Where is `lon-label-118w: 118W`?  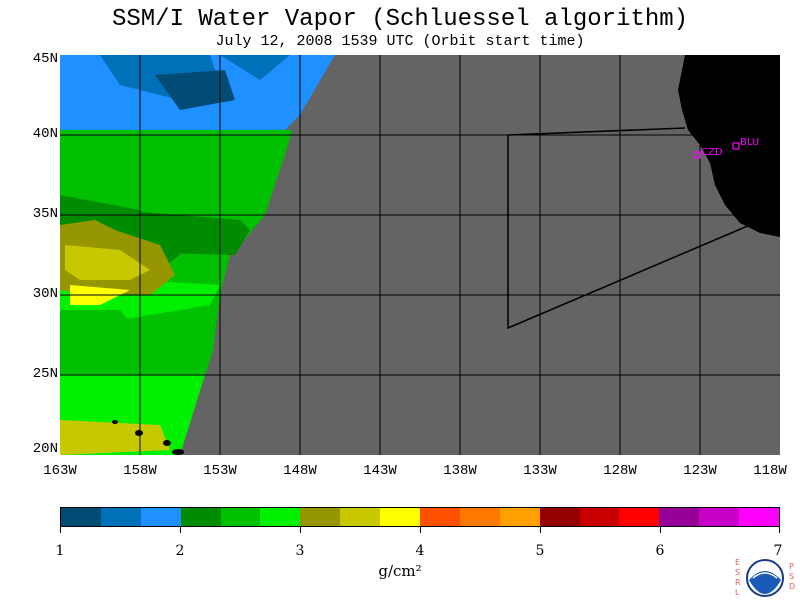
lon-label-118w: 118W is located at coordinates (770, 471).